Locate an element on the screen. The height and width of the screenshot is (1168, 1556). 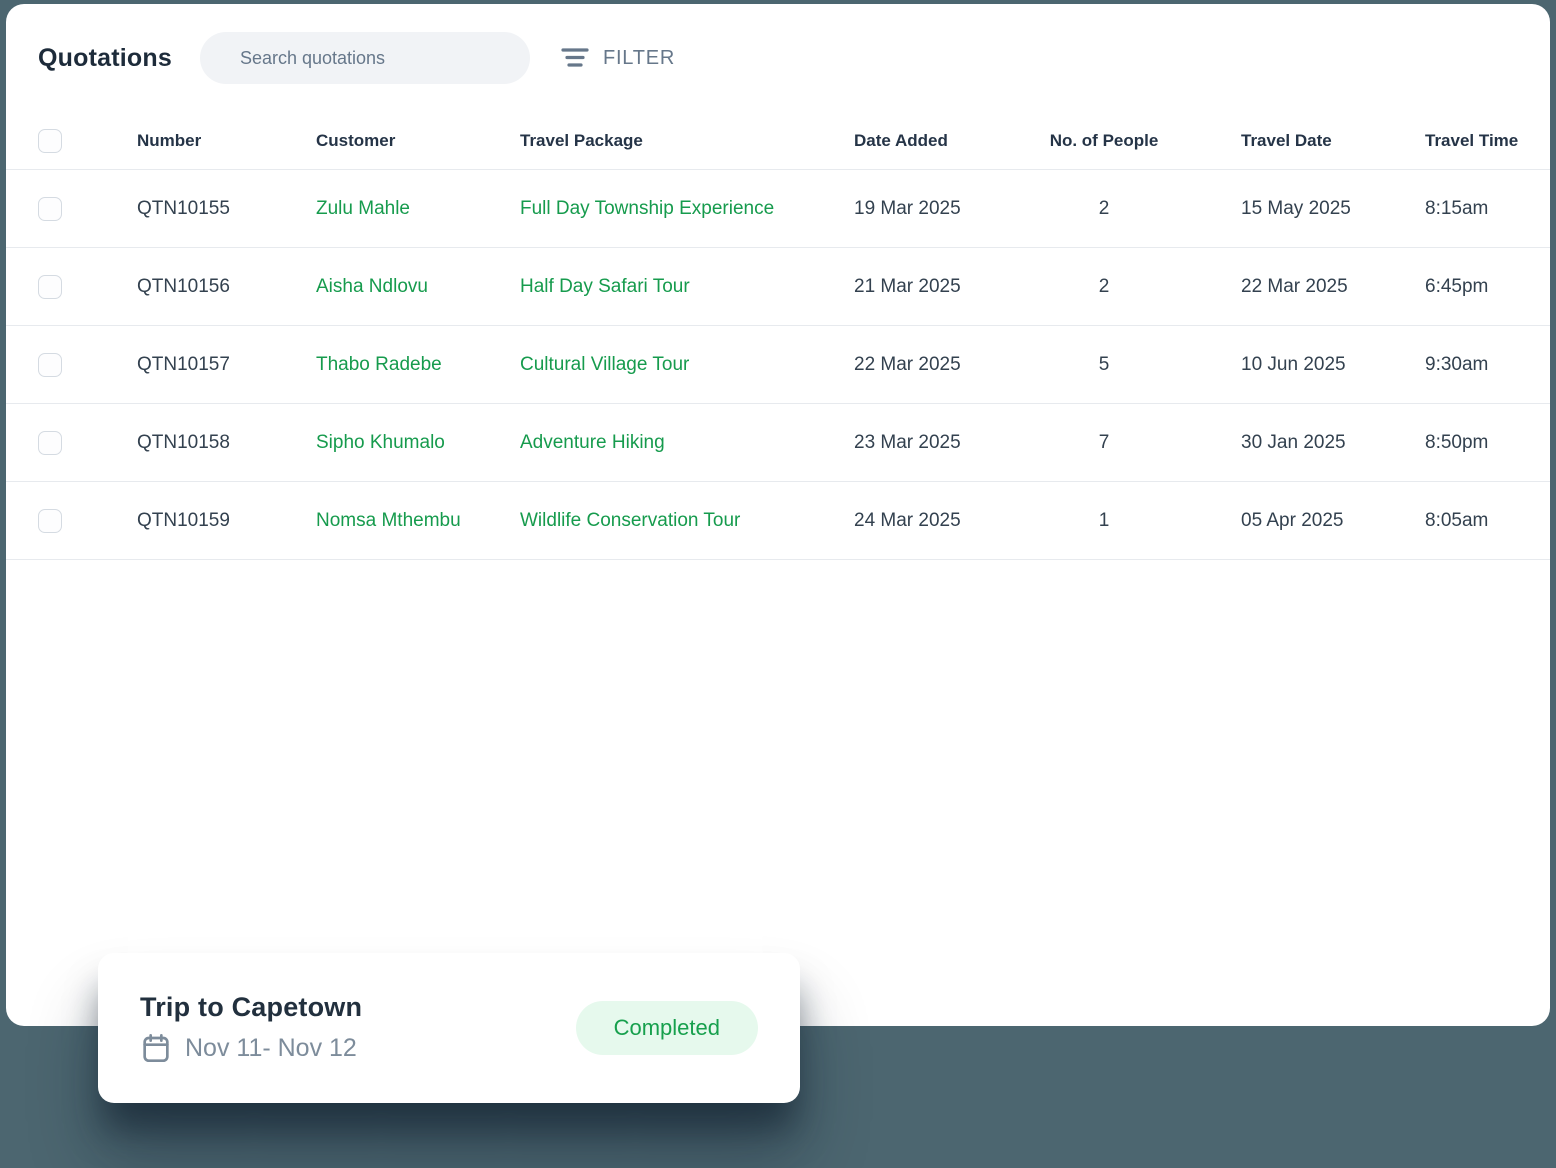
column-header-date-added: Date Added is located at coordinates (901, 140).